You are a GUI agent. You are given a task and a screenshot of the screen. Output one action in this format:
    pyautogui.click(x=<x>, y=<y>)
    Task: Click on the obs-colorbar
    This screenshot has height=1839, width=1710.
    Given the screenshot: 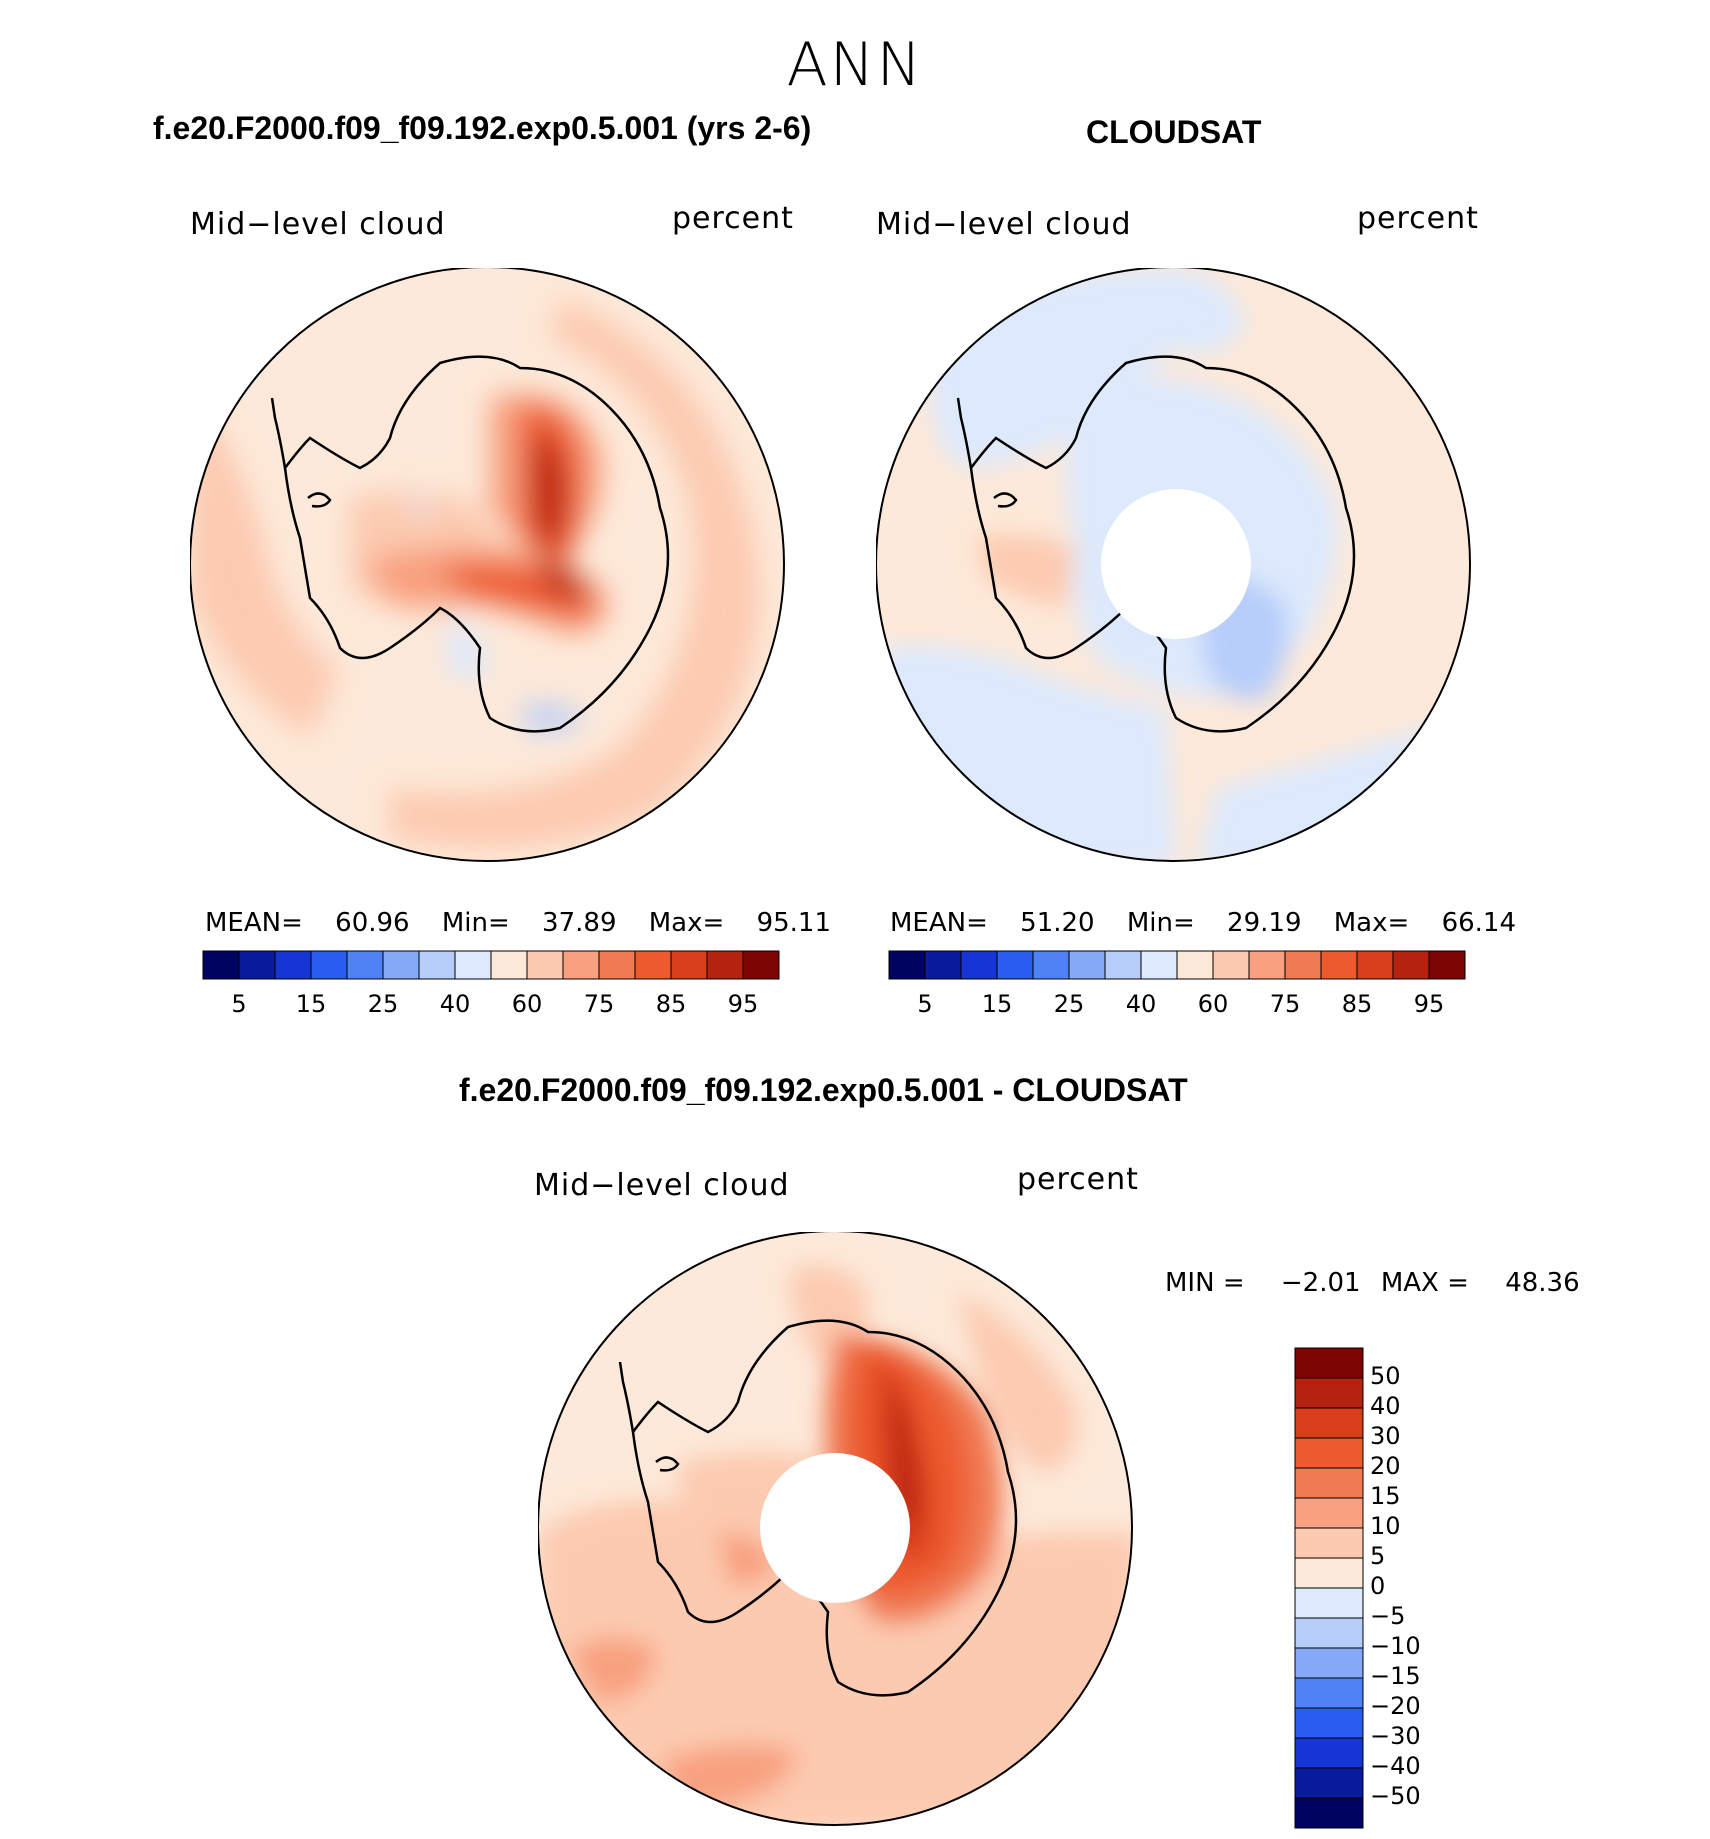 What is the action you would take?
    pyautogui.click(x=1177, y=965)
    